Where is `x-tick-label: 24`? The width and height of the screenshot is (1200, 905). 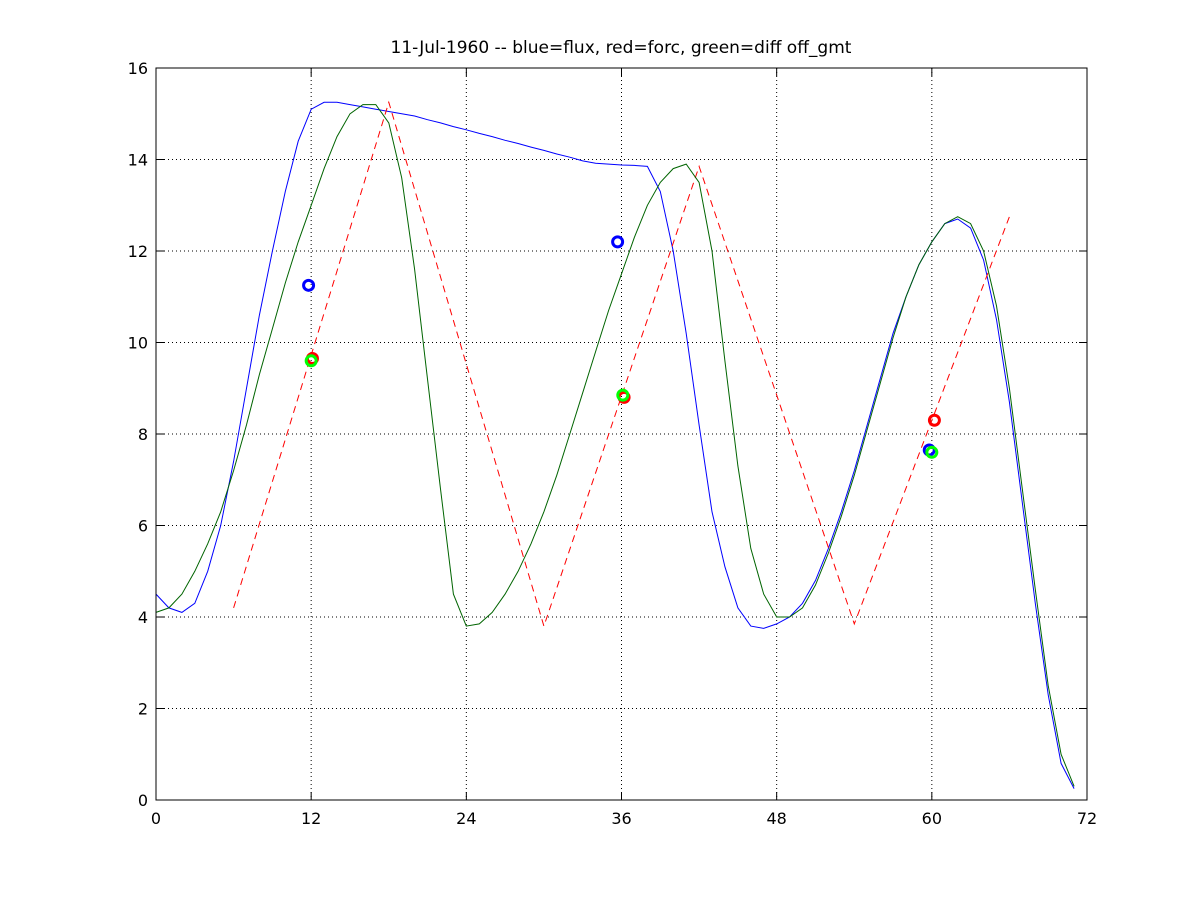 x-tick-label: 24 is located at coordinates (466, 818).